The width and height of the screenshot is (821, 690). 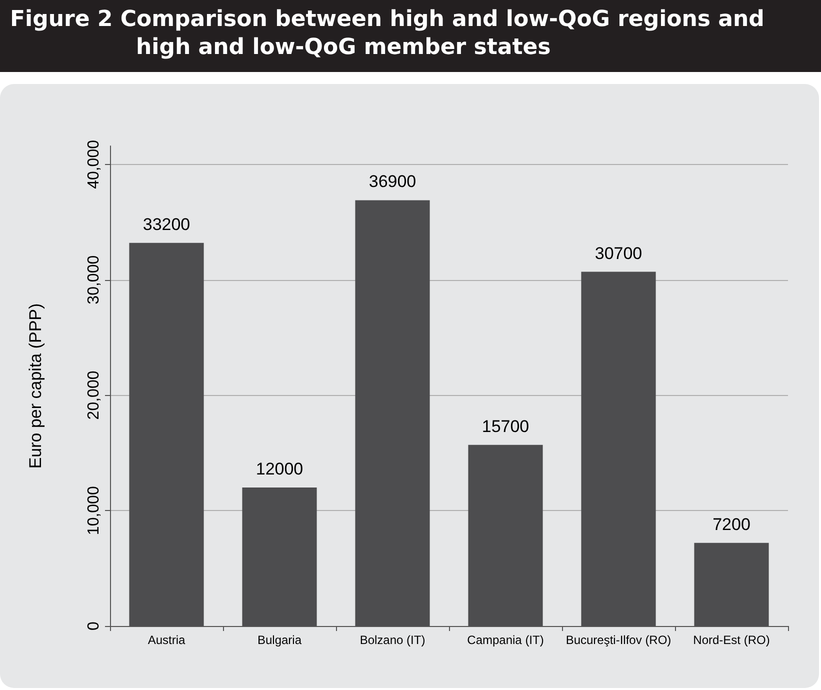 What do you see at coordinates (393, 640) in the screenshot?
I see `x-tick-label: Bolzano (IT)` at bounding box center [393, 640].